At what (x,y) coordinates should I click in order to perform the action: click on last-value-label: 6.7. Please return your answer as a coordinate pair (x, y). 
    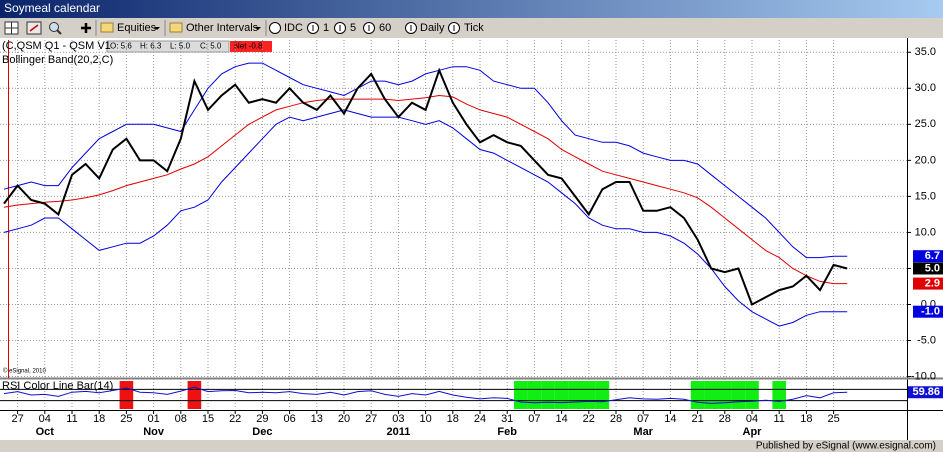
    Looking at the image, I should click on (932, 256).